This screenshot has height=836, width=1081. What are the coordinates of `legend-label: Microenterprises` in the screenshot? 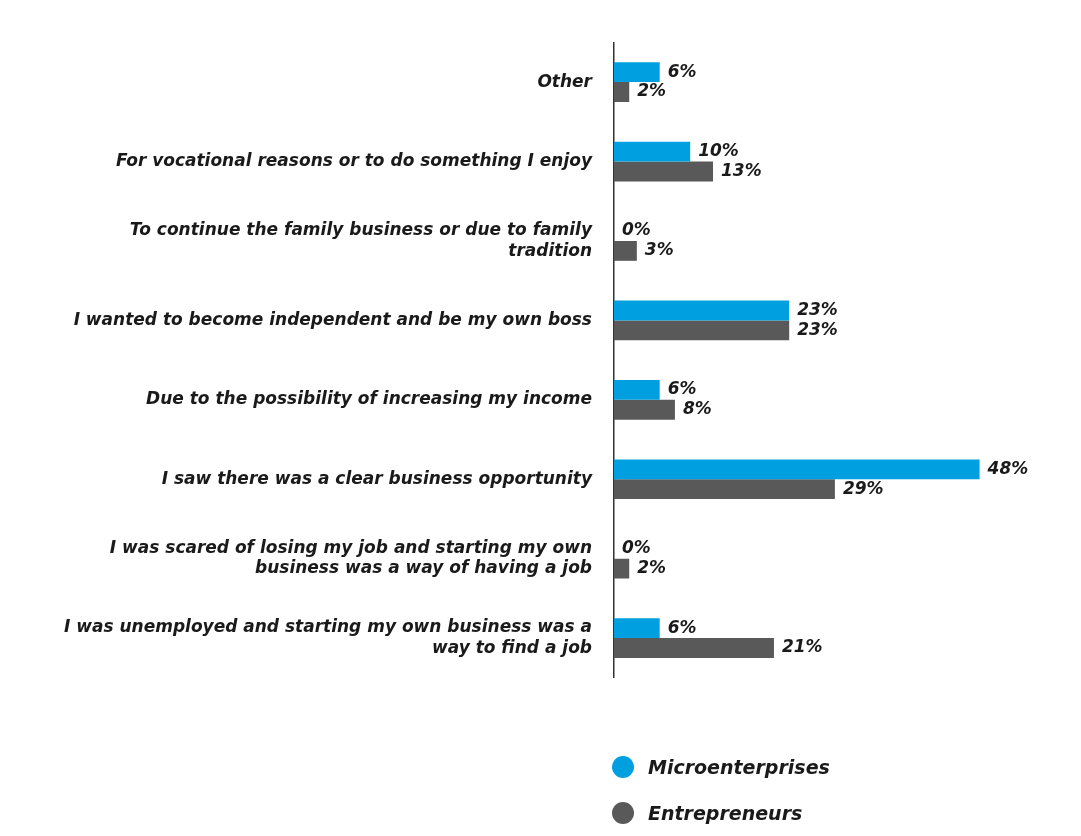 It's located at (739, 767).